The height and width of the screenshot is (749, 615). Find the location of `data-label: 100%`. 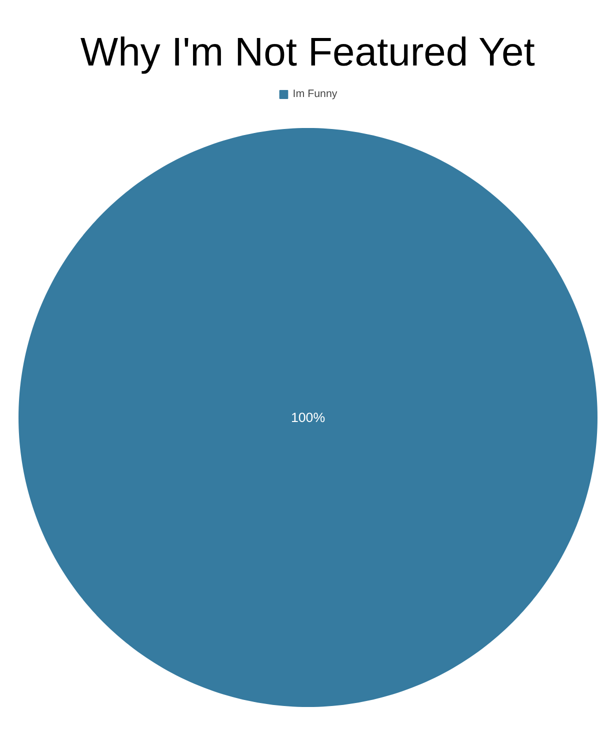

data-label: 100% is located at coordinates (308, 417).